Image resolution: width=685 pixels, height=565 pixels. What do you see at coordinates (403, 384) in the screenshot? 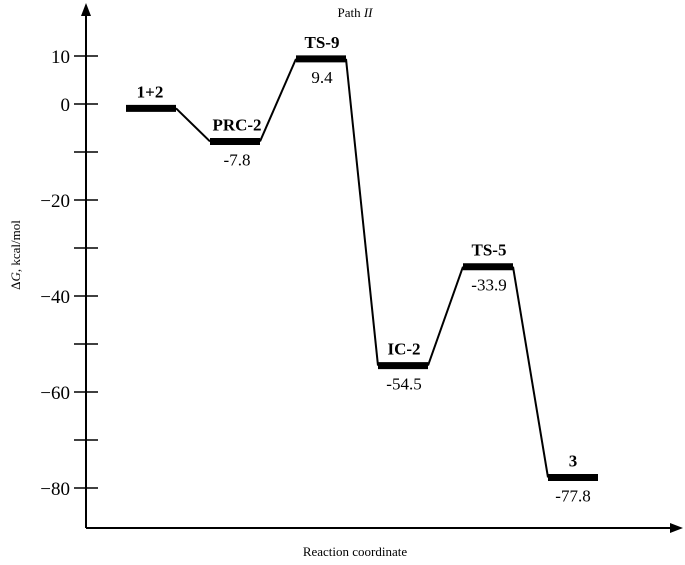
I see `state-value-label: -54.5` at bounding box center [403, 384].